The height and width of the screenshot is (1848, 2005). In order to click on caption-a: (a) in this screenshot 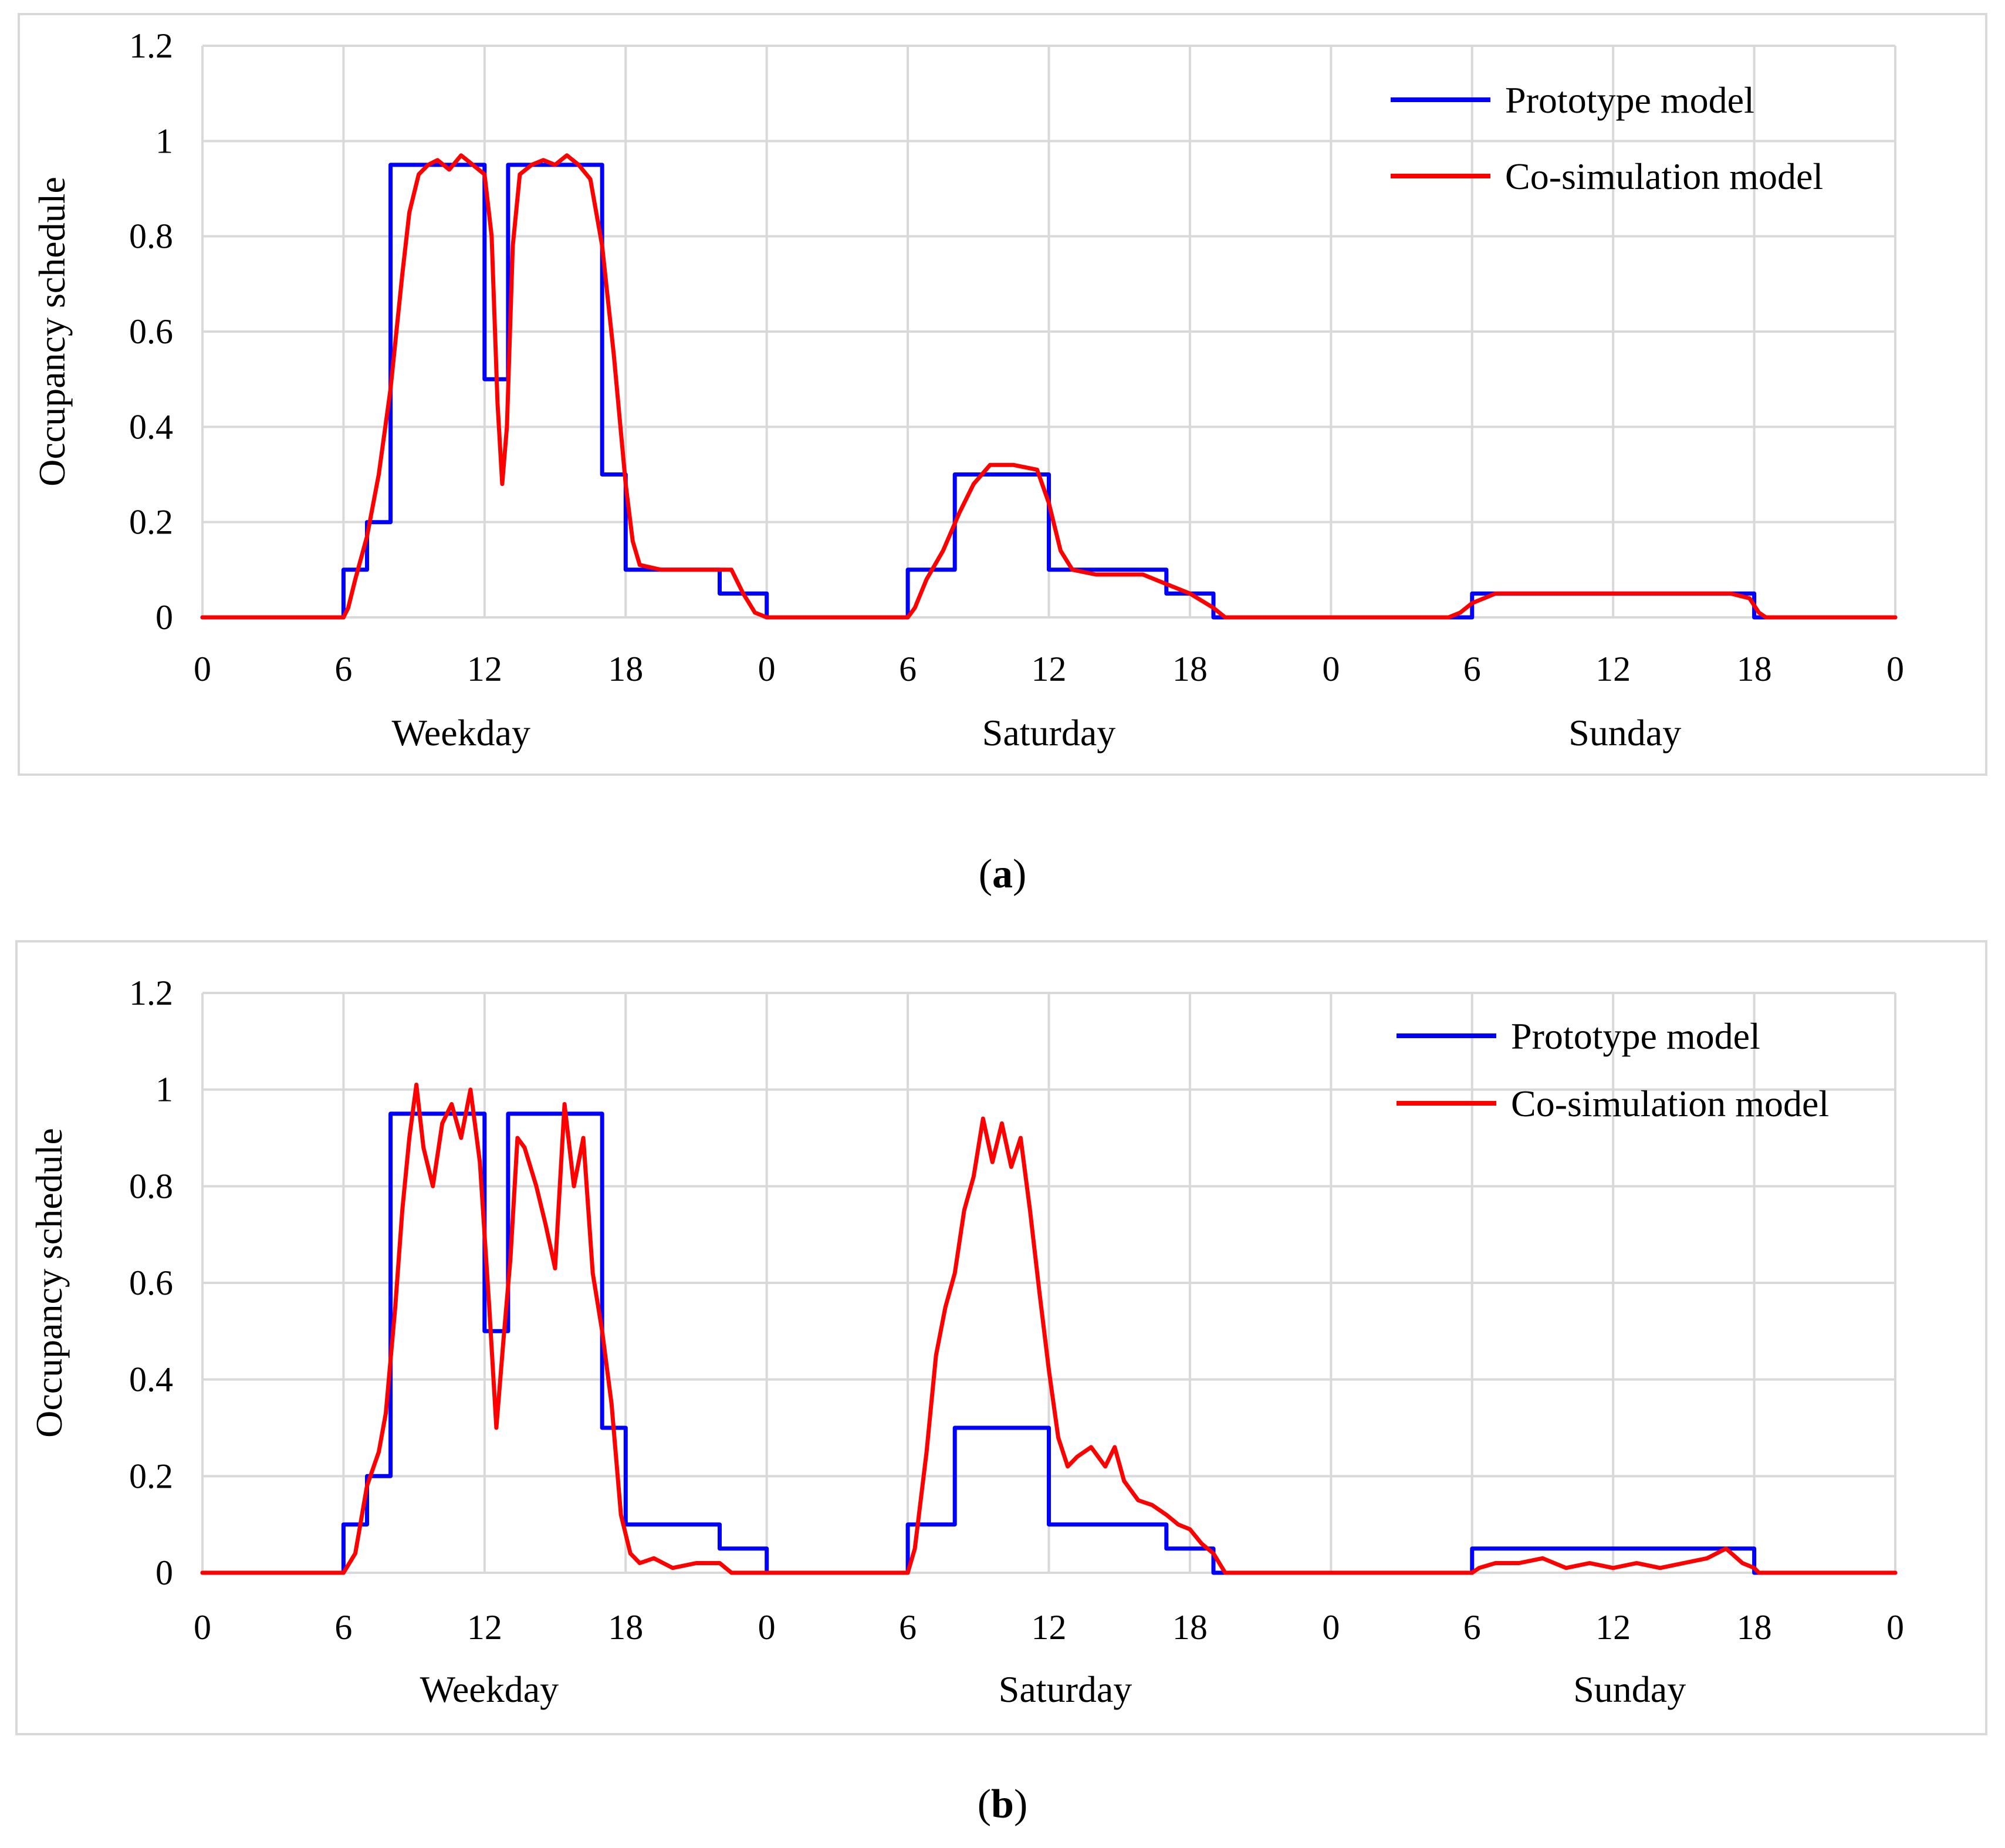, I will do `click(1002, 875)`.